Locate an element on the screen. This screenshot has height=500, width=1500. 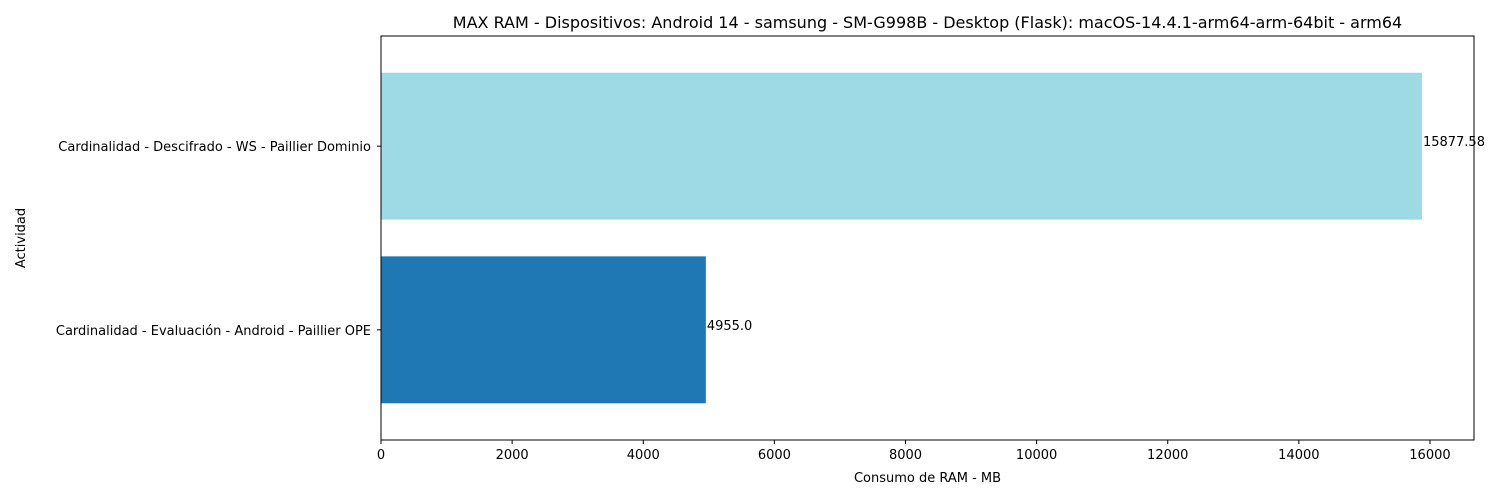
data-label-0: 4955.0 is located at coordinates (730, 326).